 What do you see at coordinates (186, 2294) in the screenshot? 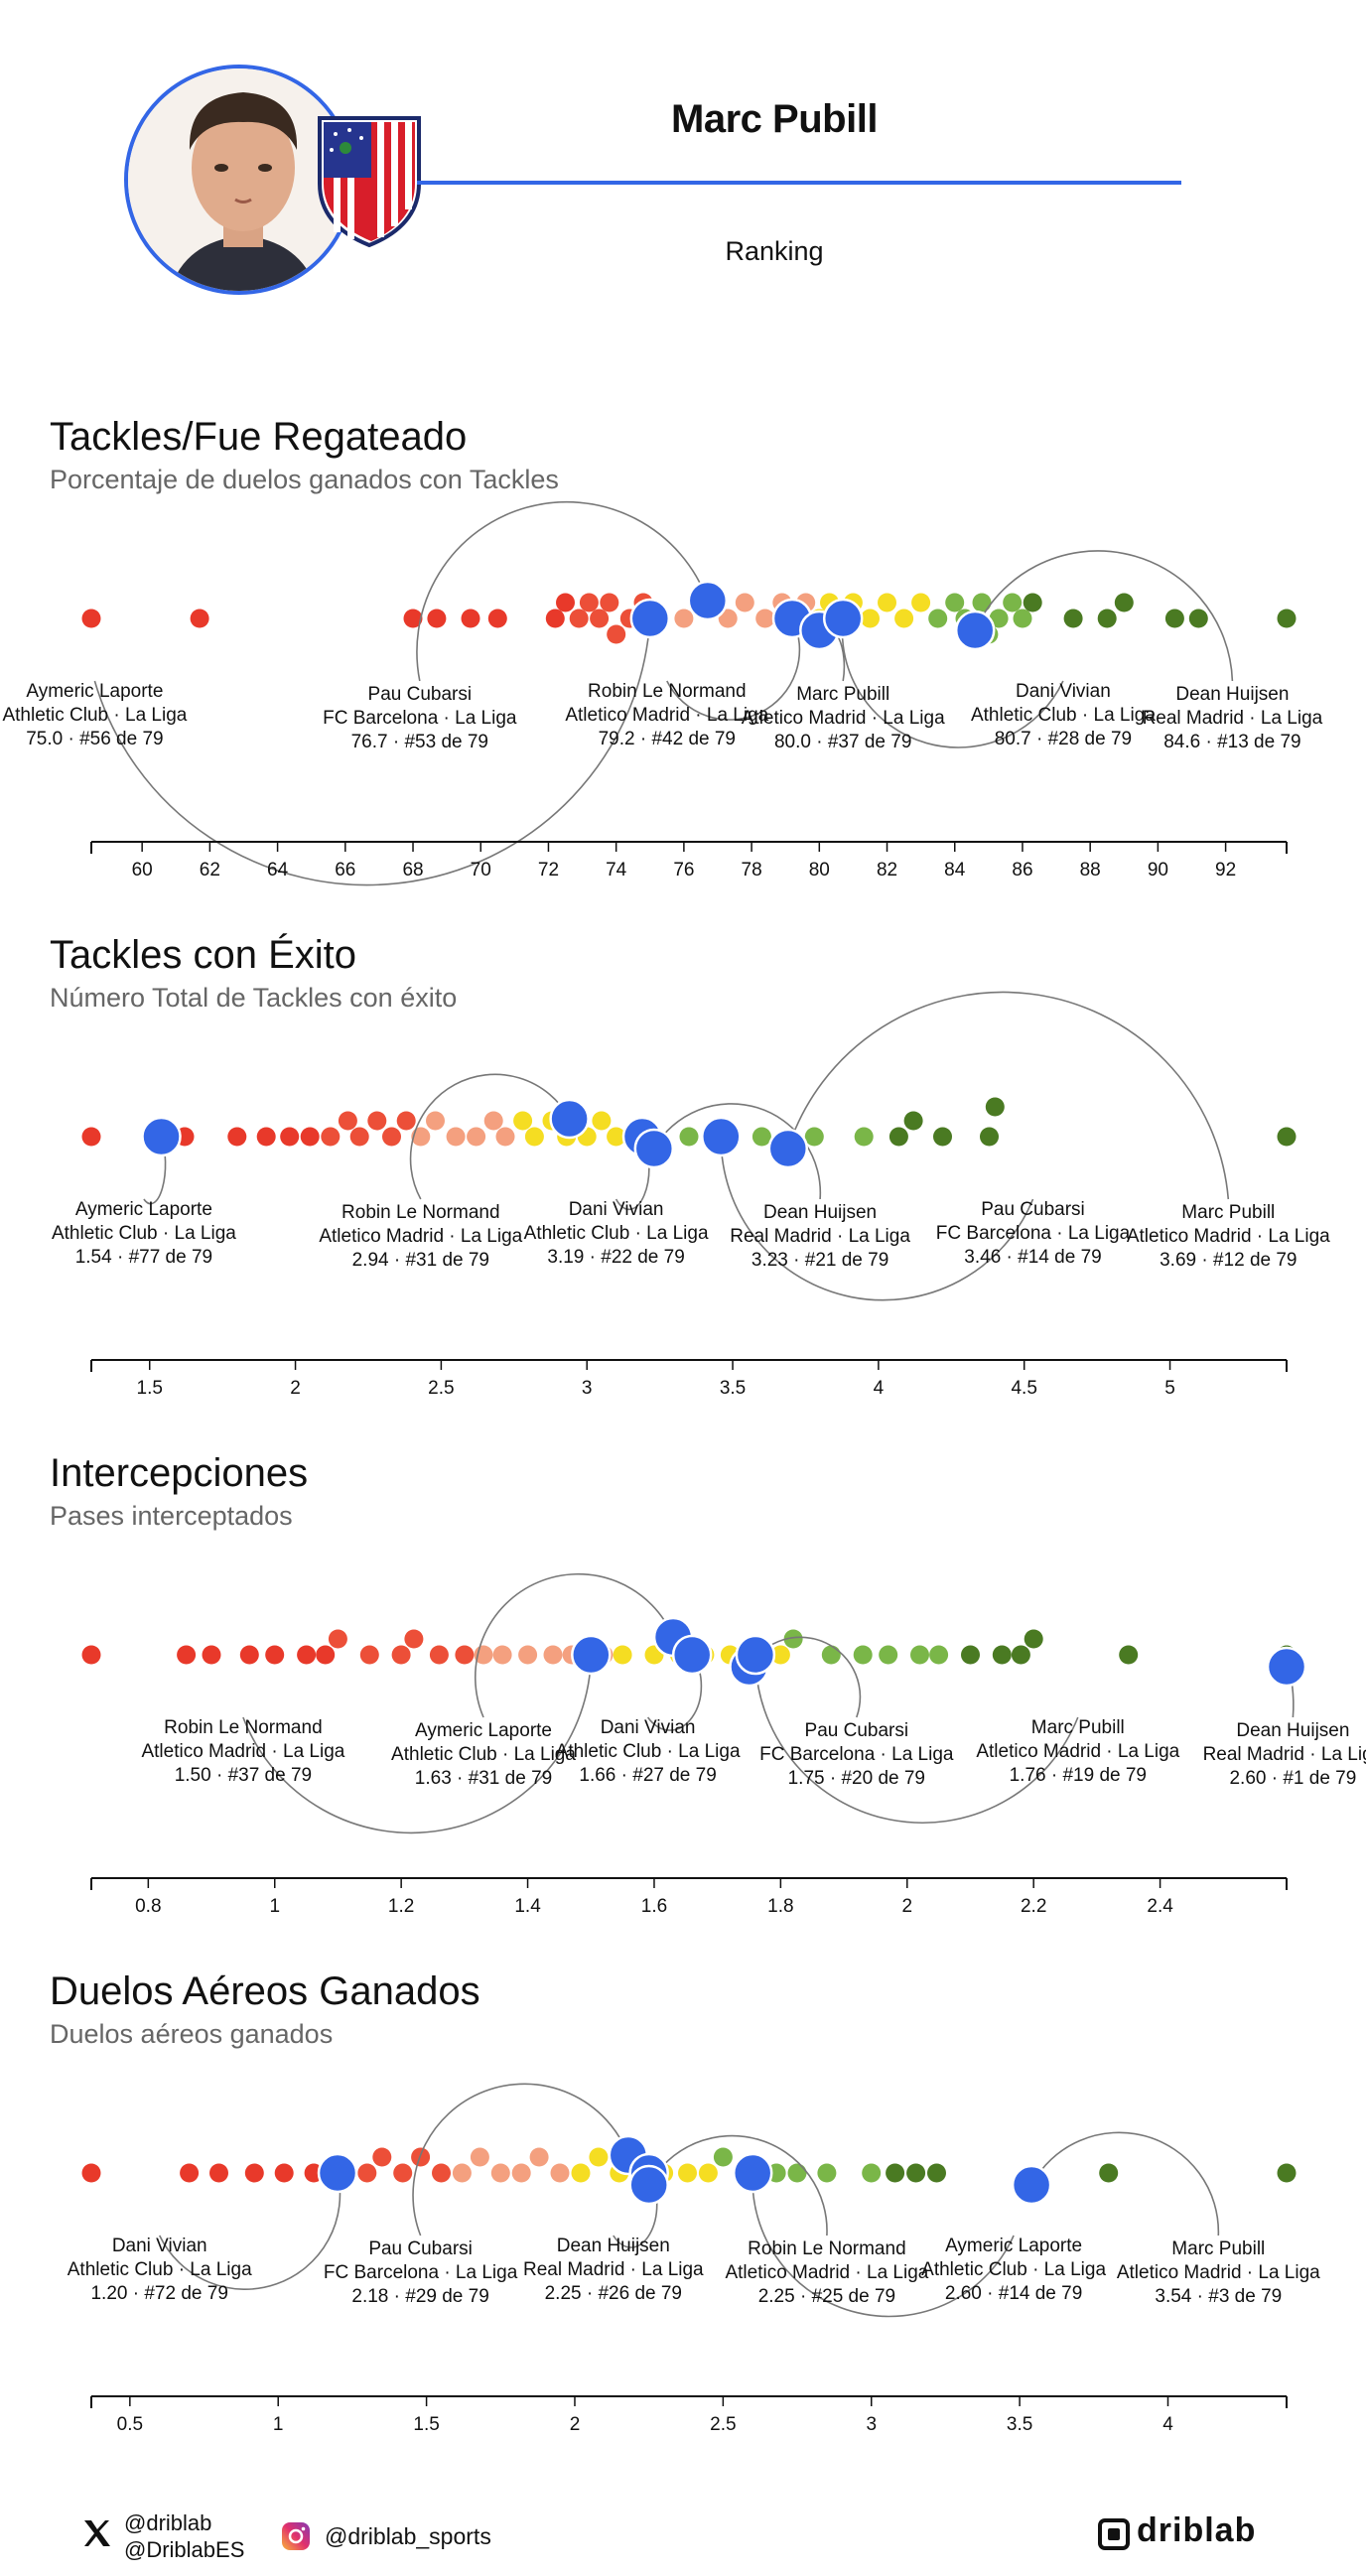
I see `player-rank: #72 de 79` at bounding box center [186, 2294].